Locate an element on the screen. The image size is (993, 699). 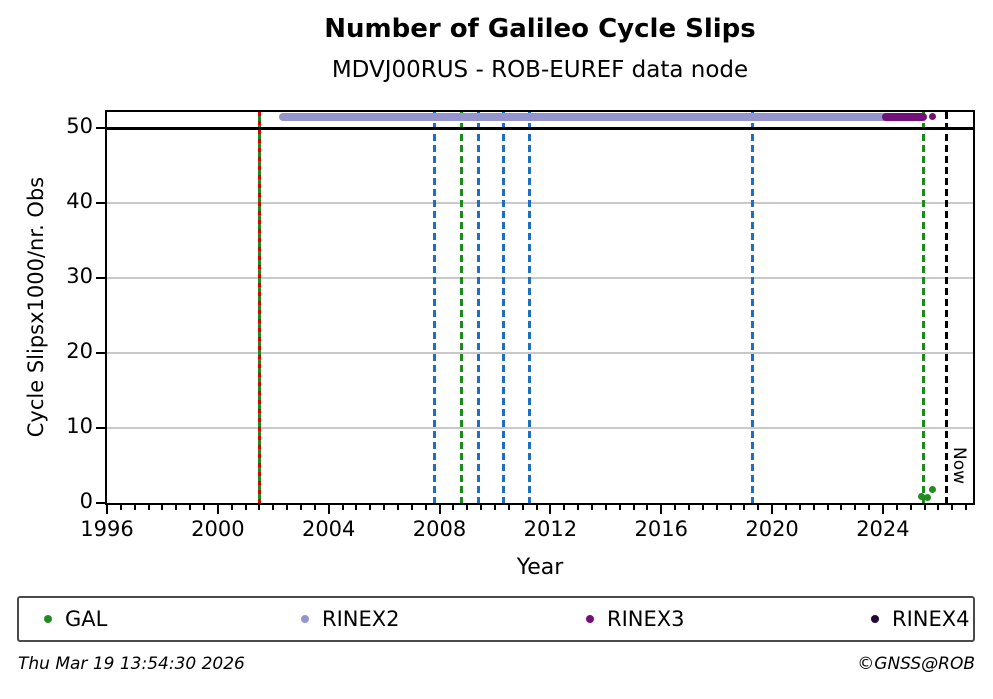
legend-label: GAL is located at coordinates (86, 619).